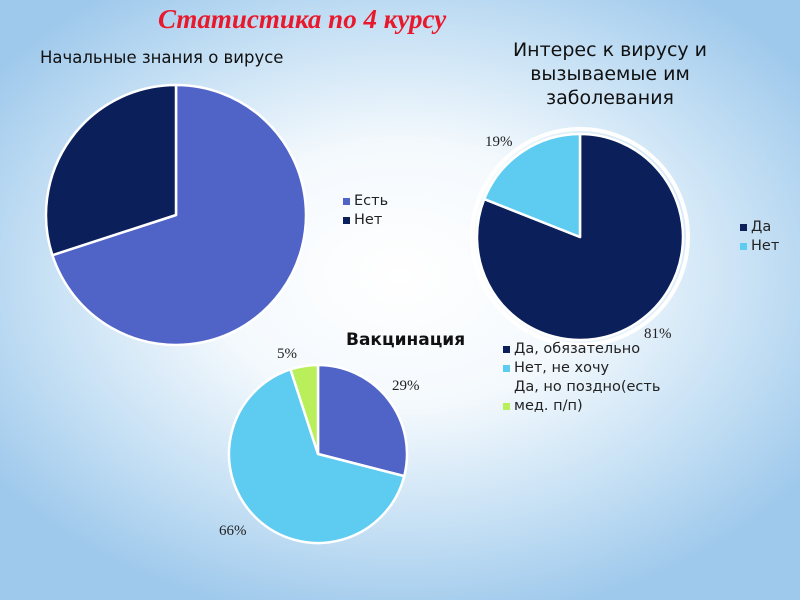 This screenshot has height=600, width=800. Describe the element at coordinates (371, 201) in the screenshot. I see `legend-label: Есть` at that location.